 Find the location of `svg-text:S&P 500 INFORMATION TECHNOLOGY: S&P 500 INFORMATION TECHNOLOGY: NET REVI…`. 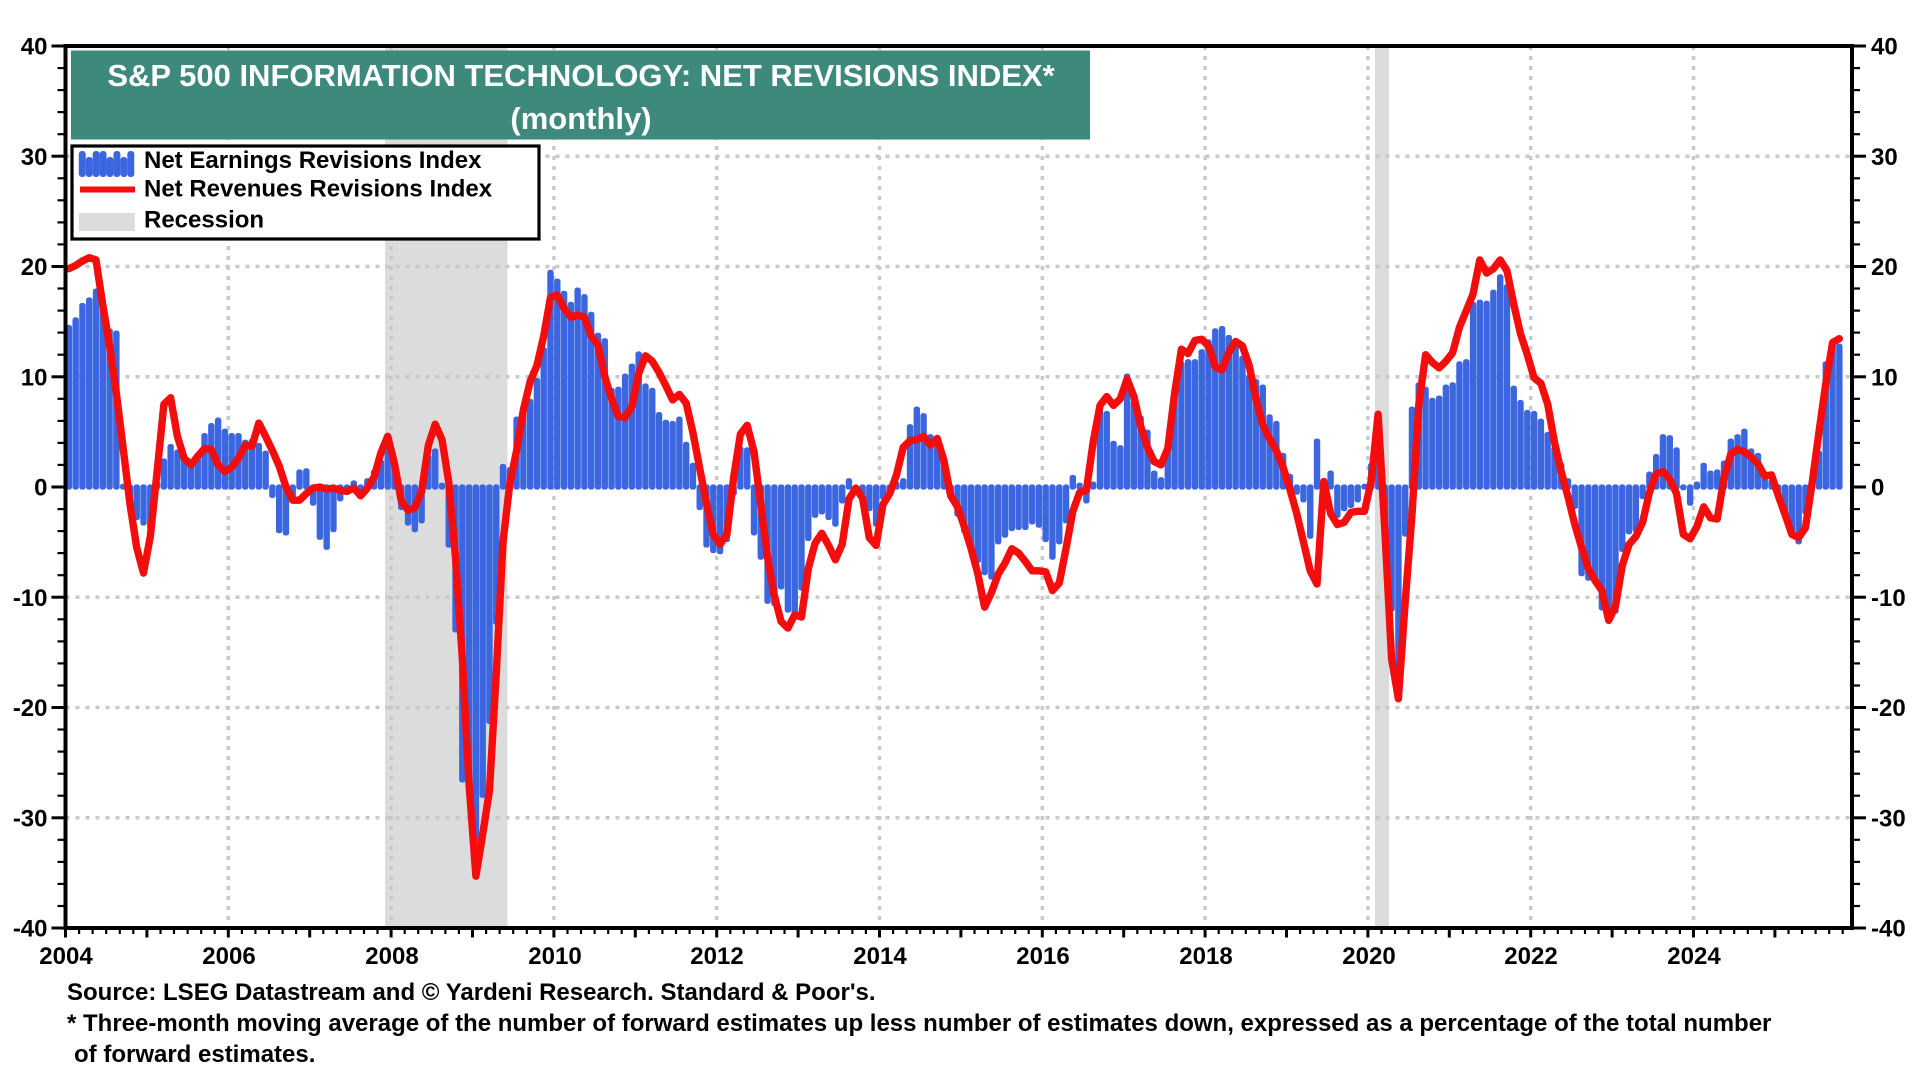

svg-text:S&P 500 INFORMATION TECHNOLOGY: S&P 500 INFORMATION TECHNOLOGY: NET REVI… is located at coordinates (581, 75).